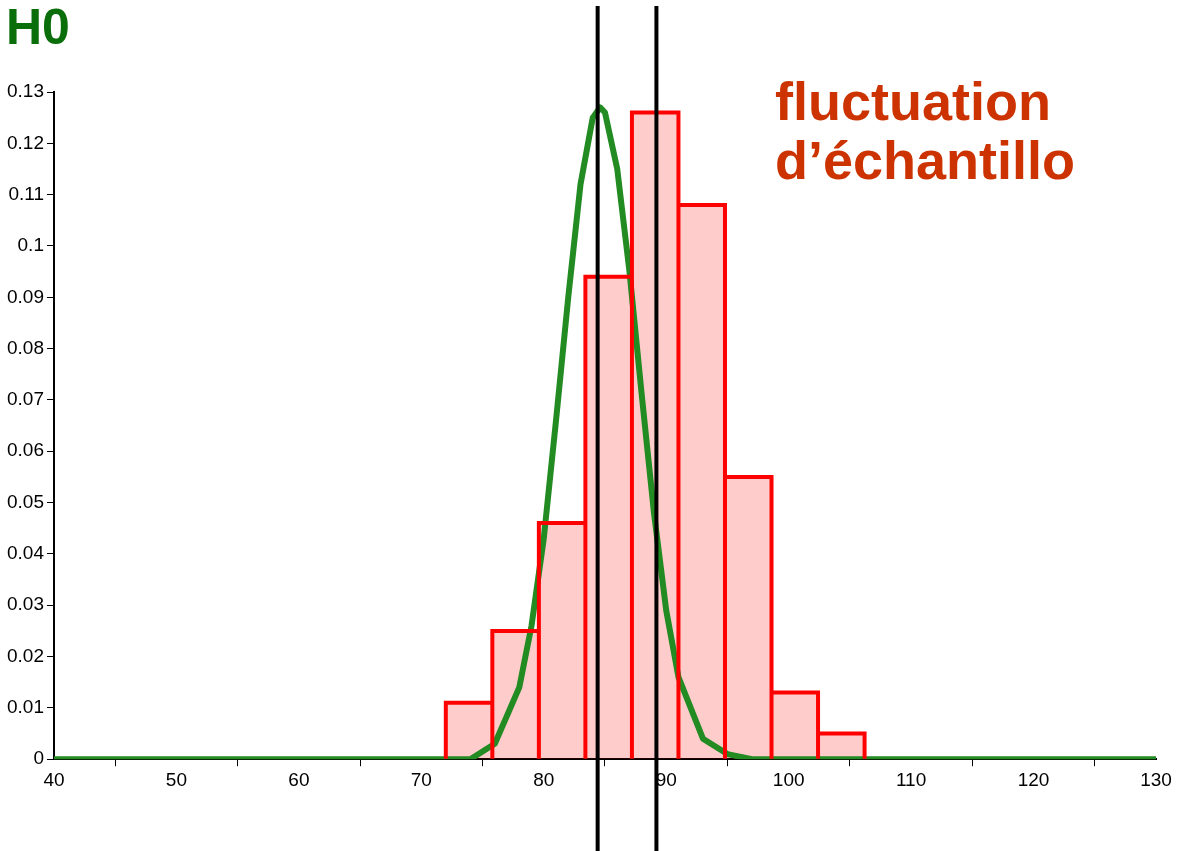  I want to click on x-tick-label: 70, so click(421, 779).